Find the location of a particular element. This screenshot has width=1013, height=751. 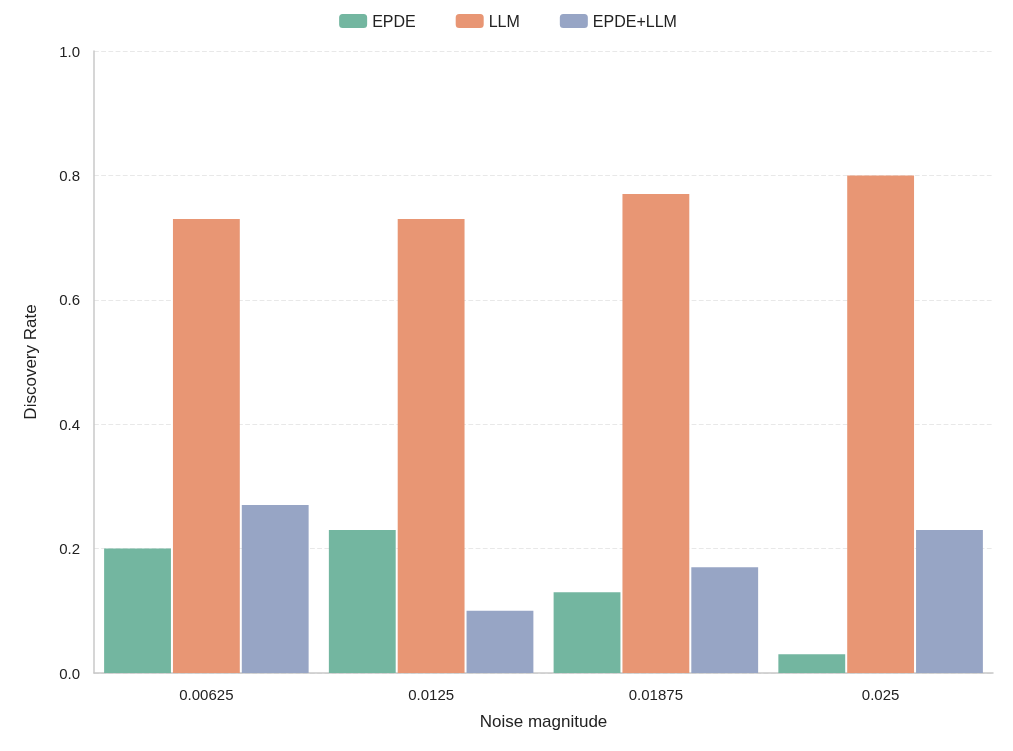

y-tick-label: 0.0 is located at coordinates (69, 673).